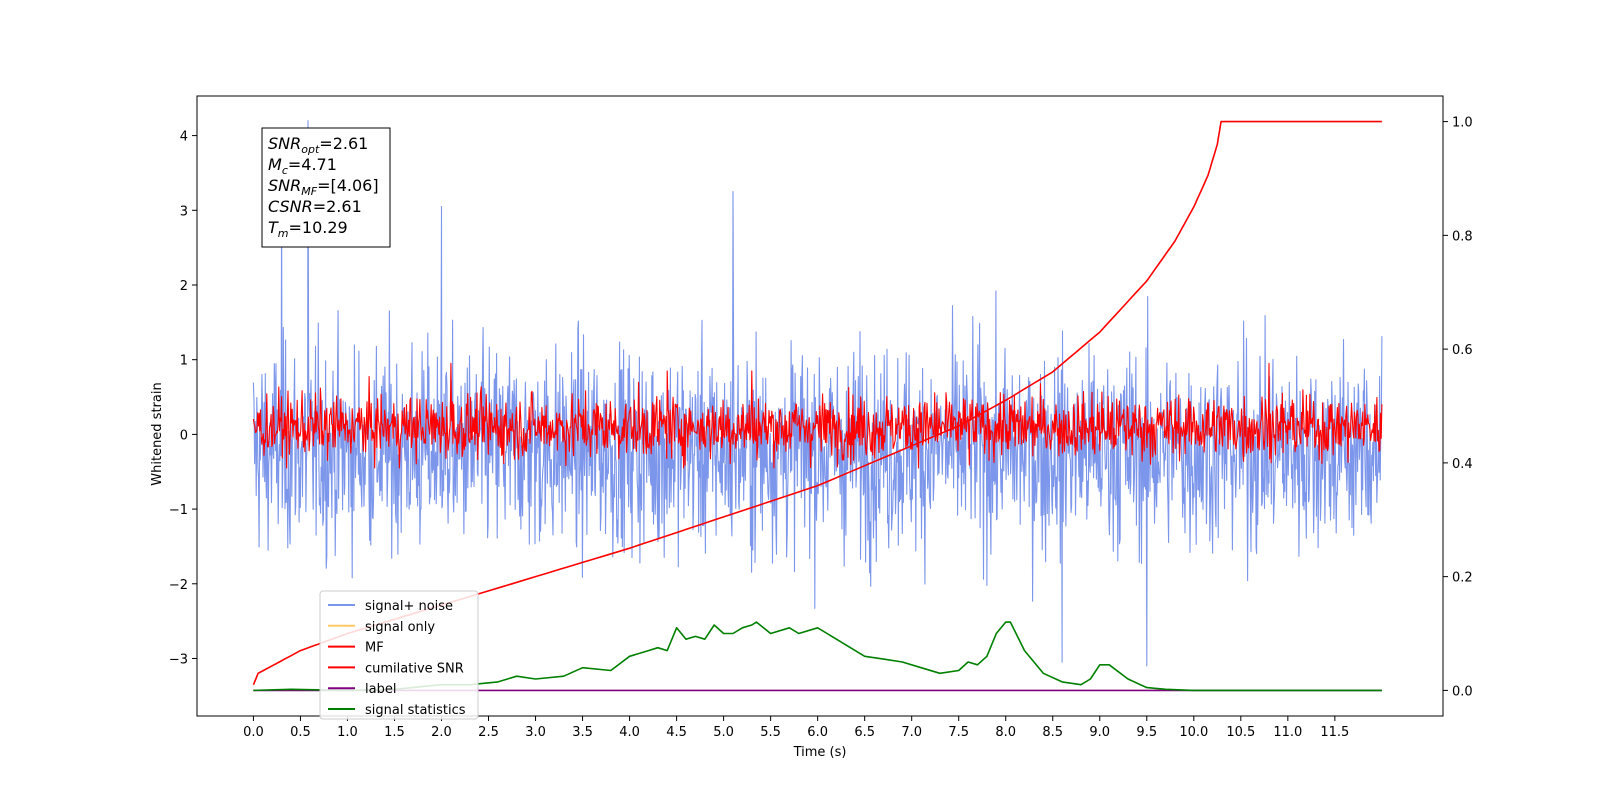  What do you see at coordinates (817, 732) in the screenshot?
I see `x-tick-label: 6.0` at bounding box center [817, 732].